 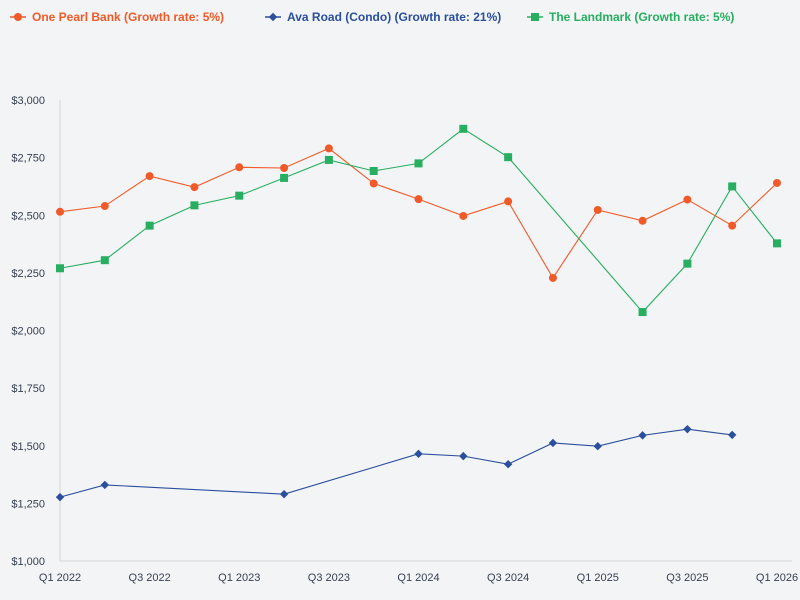 I want to click on x-tick-label: Q1 2025, so click(x=598, y=578).